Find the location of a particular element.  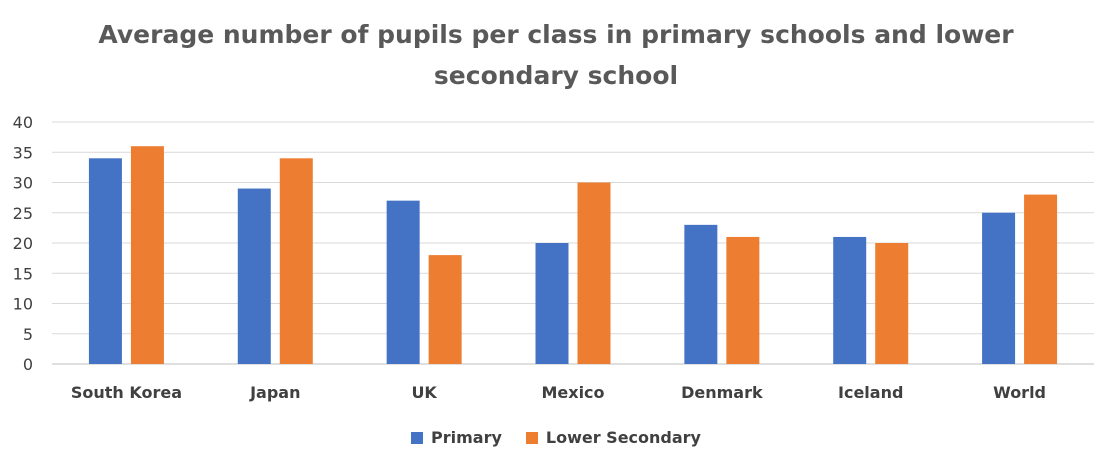

x-tick-label-world: World is located at coordinates (1019, 392).